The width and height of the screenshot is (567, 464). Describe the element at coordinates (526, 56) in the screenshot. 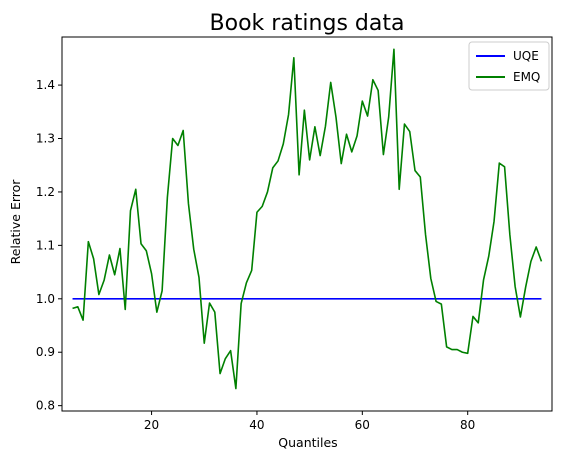

I see `legend-label-uqe: UQE` at that location.